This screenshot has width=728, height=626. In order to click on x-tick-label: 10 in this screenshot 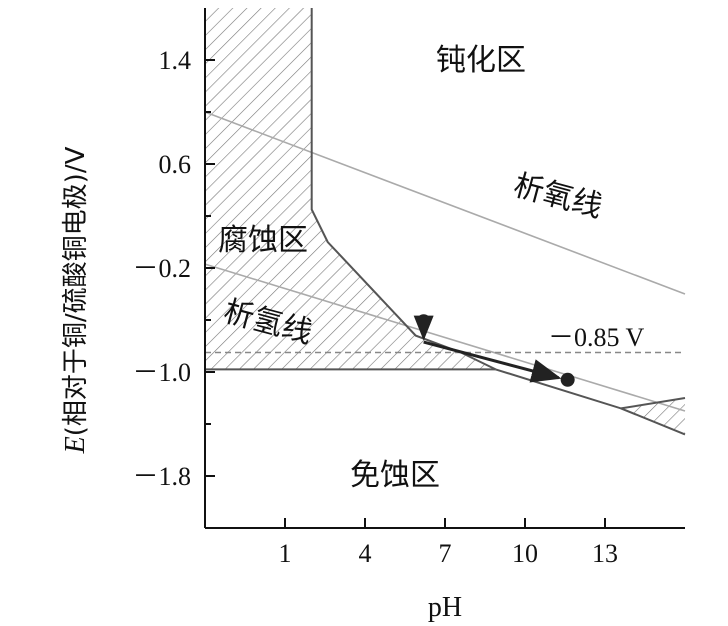, I will do `click(525, 553)`.